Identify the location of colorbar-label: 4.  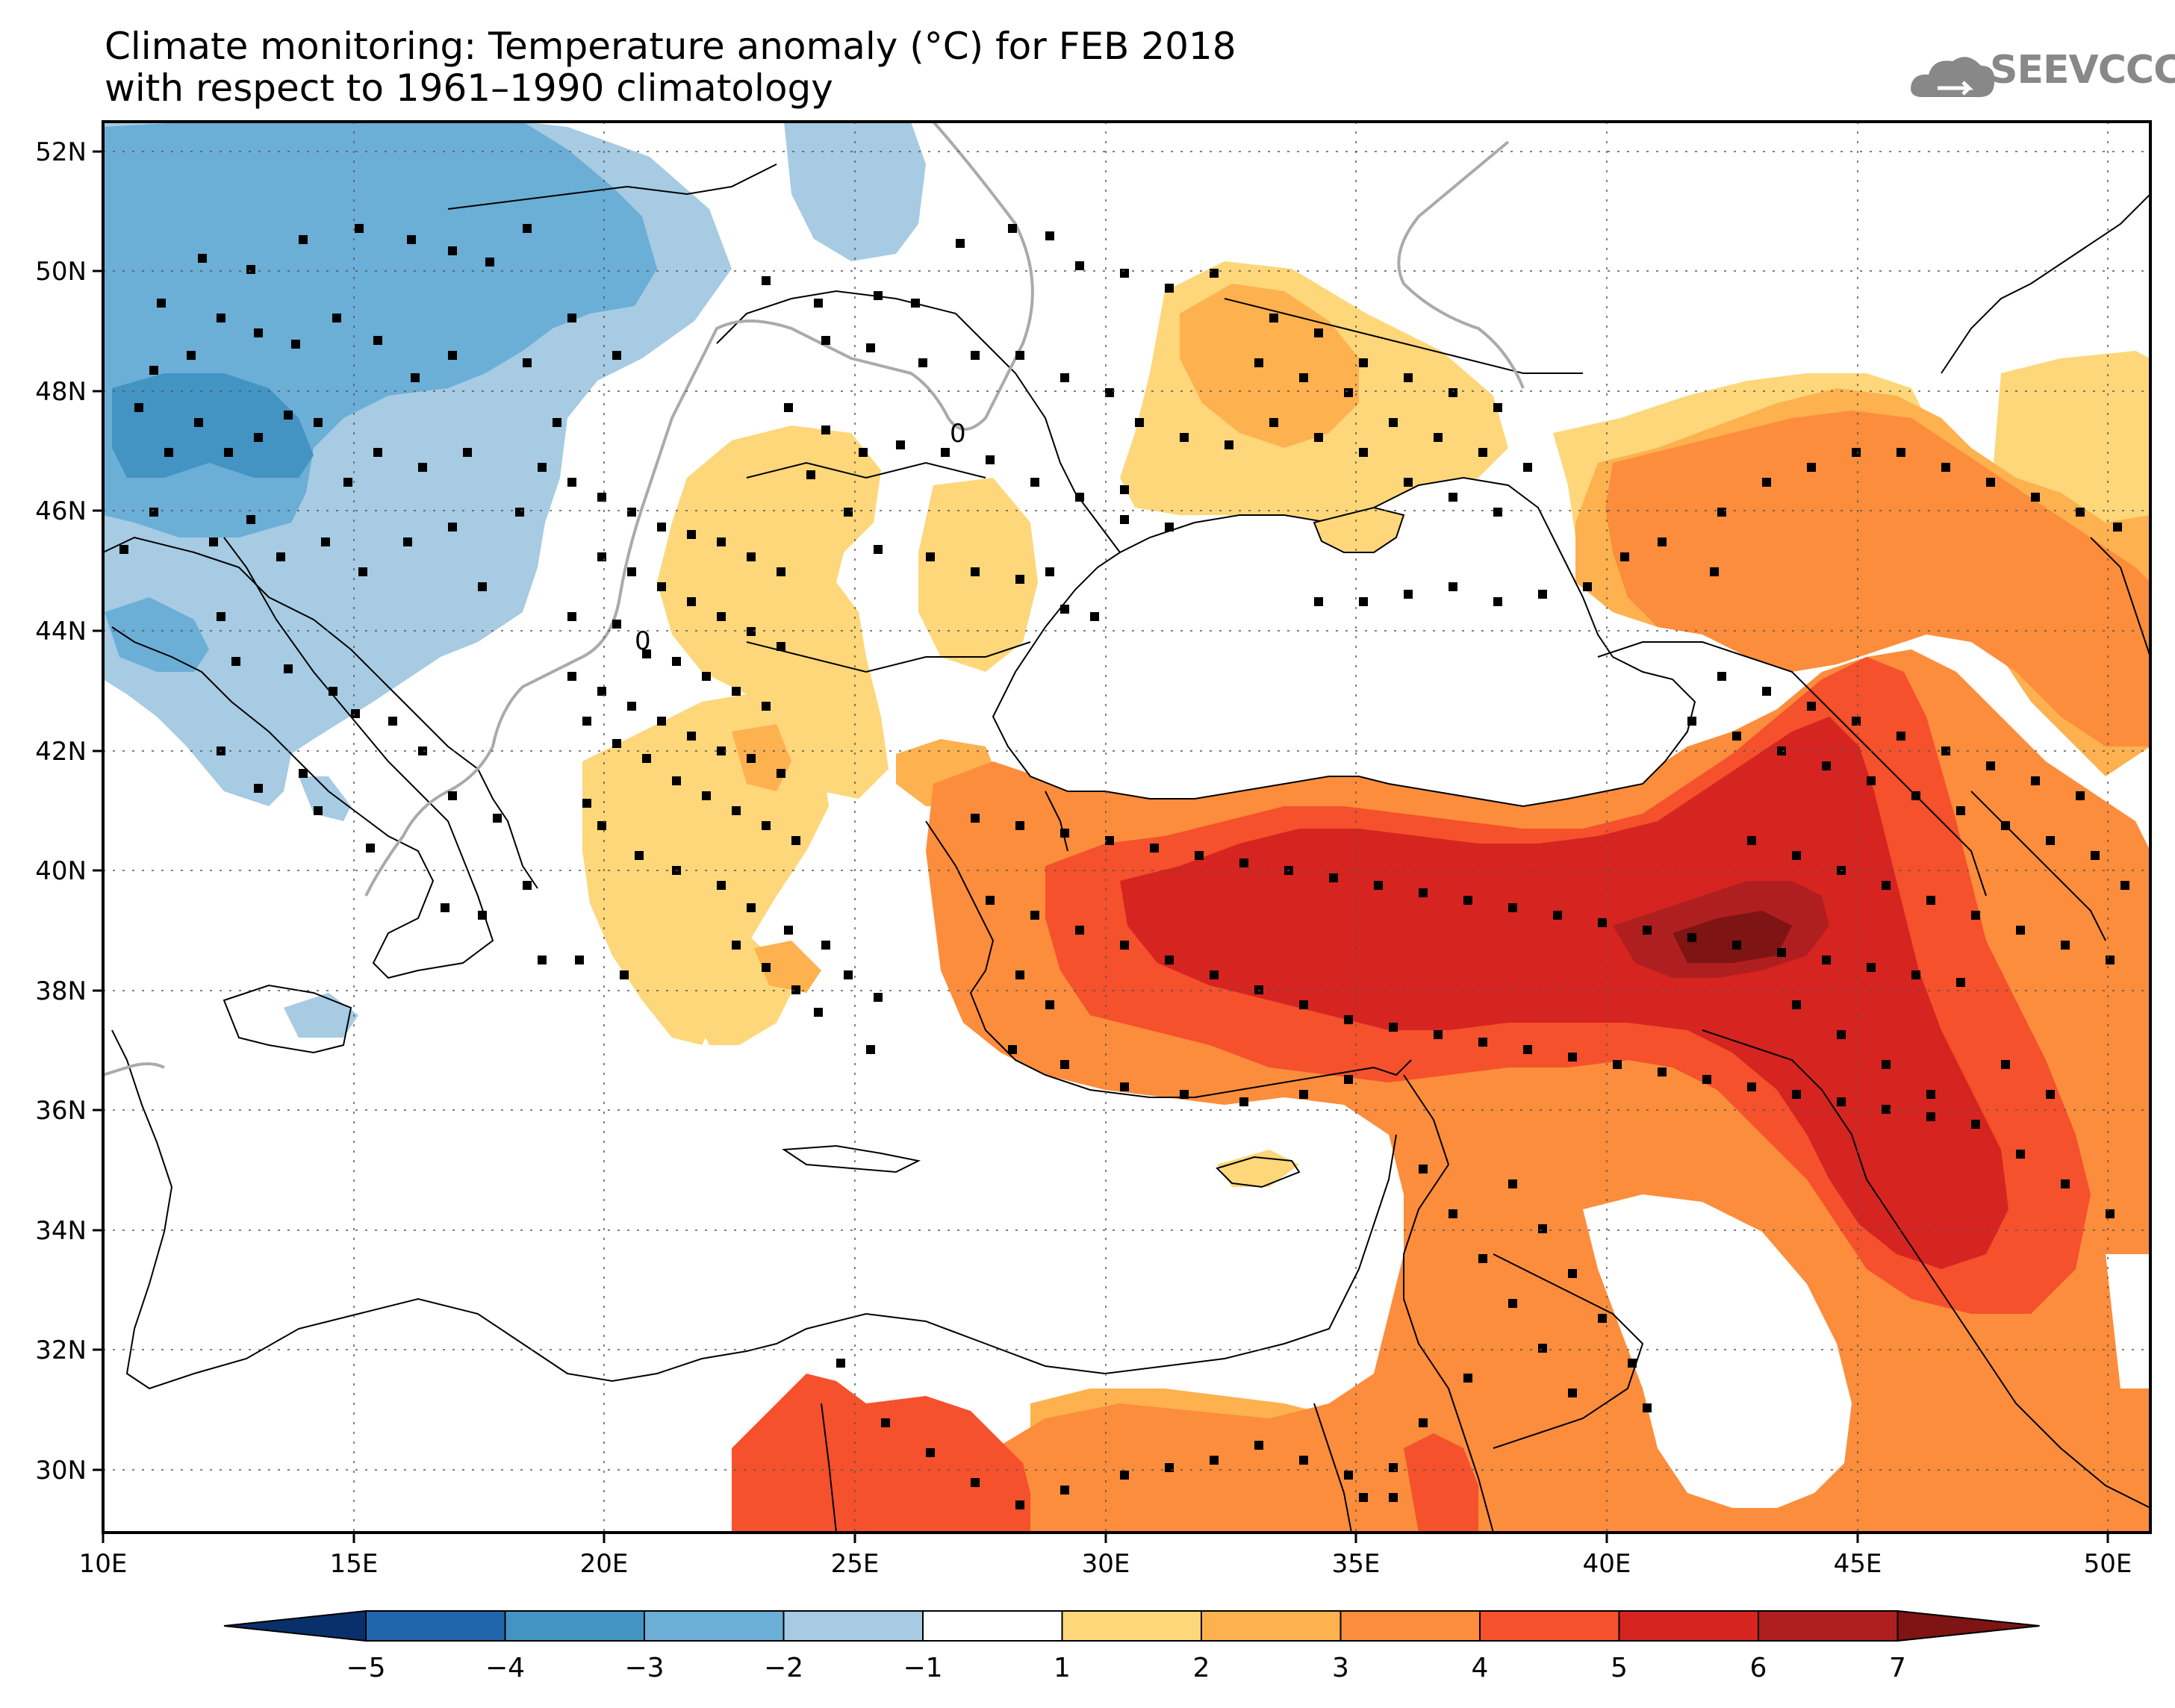
(1480, 1668).